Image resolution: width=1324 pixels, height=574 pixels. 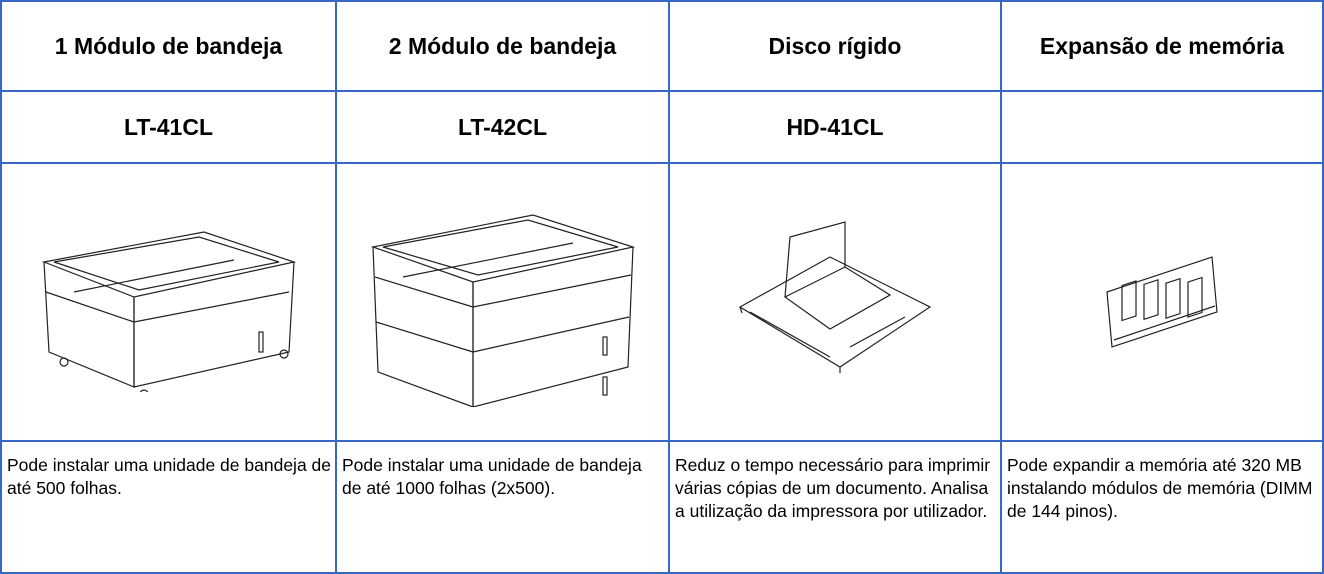 I want to click on header-cell: Disco rígido, so click(x=835, y=46).